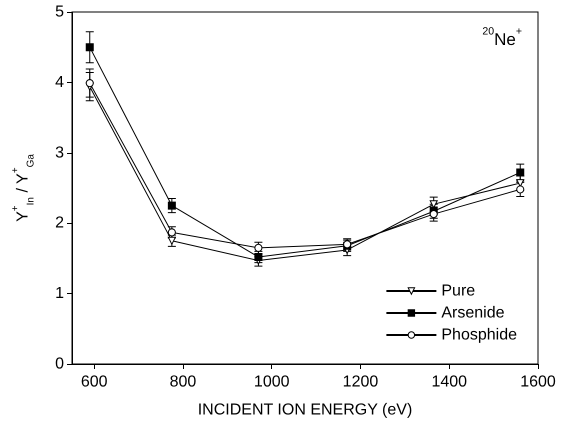  What do you see at coordinates (305, 410) in the screenshot?
I see `x-axis-title: INCIDENT ION ENERGY (eV)` at bounding box center [305, 410].